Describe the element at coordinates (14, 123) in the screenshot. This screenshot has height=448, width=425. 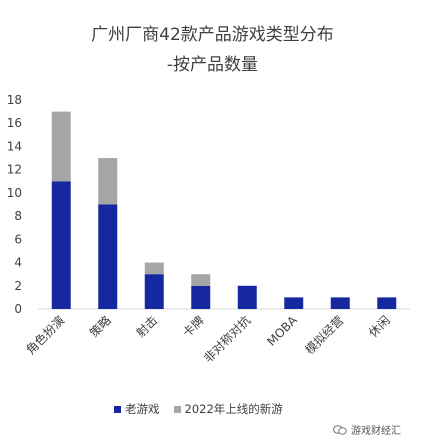
I see `y-tick-label: 16` at that location.